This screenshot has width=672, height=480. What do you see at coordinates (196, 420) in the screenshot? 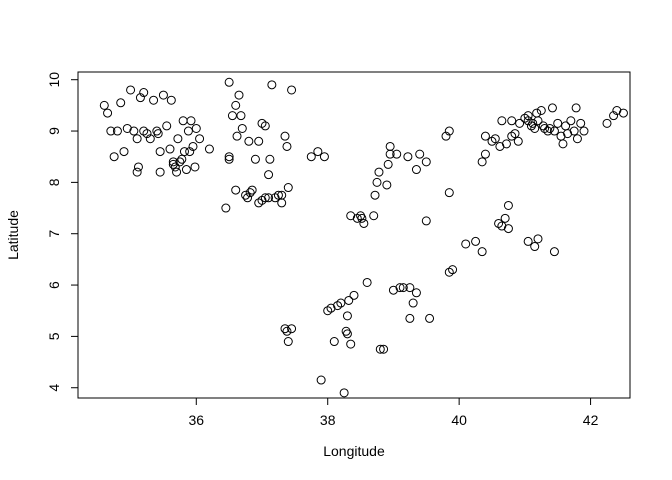
I see `x-tick-label: 36` at bounding box center [196, 420].